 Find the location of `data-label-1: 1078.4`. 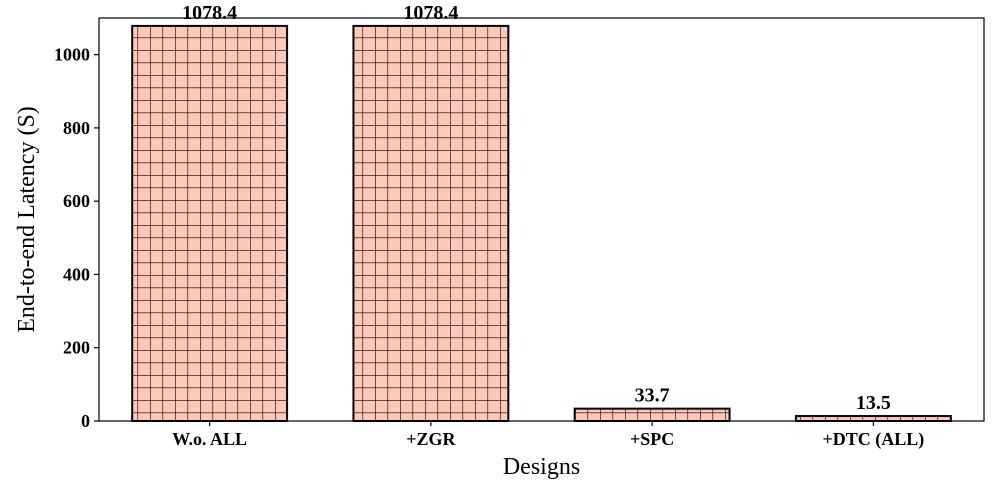

data-label-1: 1078.4 is located at coordinates (430, 13).